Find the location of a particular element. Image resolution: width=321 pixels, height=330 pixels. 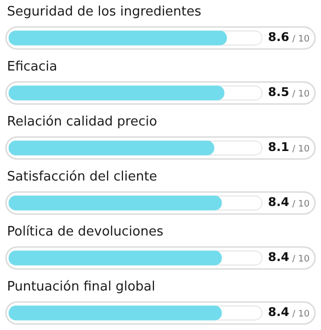

y-tick-label: Política de devoluciones is located at coordinates (85, 232).